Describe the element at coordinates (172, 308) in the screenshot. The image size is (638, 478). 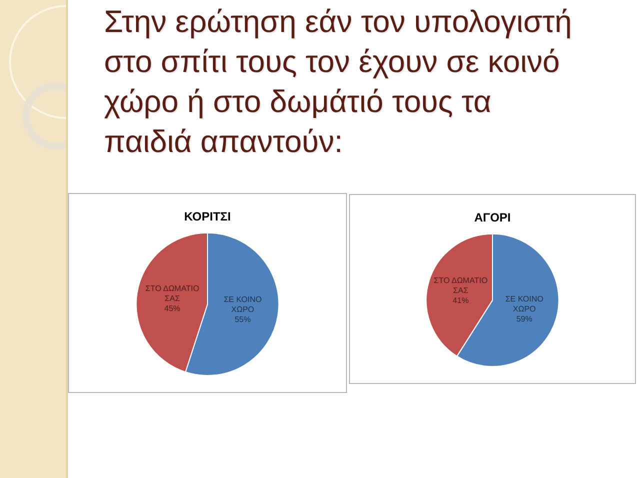
I see `data-label: 45%` at that location.